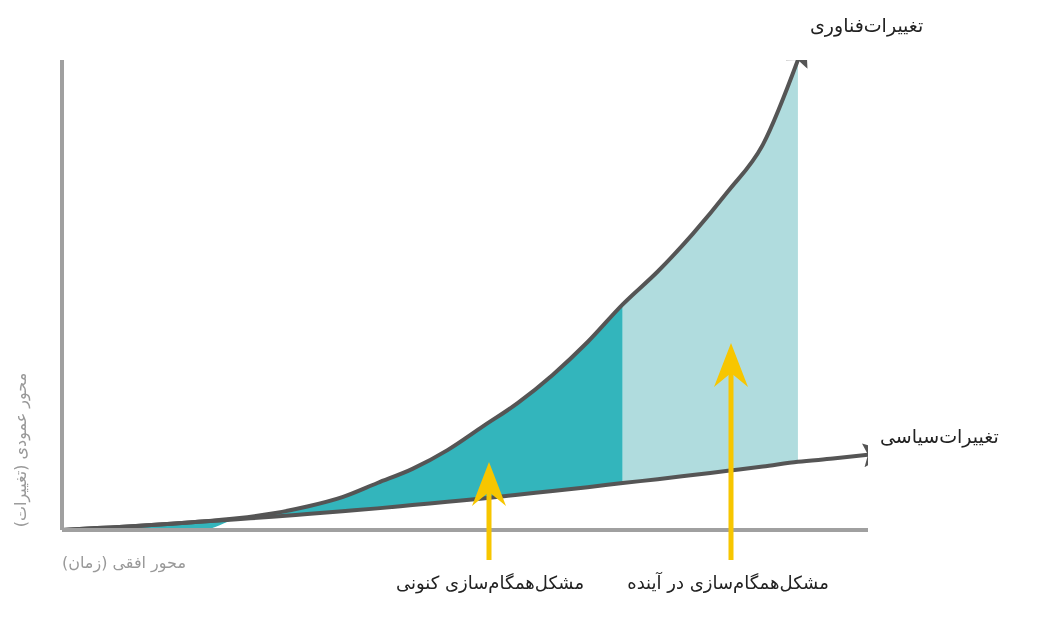 The width and height of the screenshot is (1052, 621). Describe the element at coordinates (728, 583) in the screenshot. I see `text: مشکل‌همگام‌سازی در آینده` at that location.